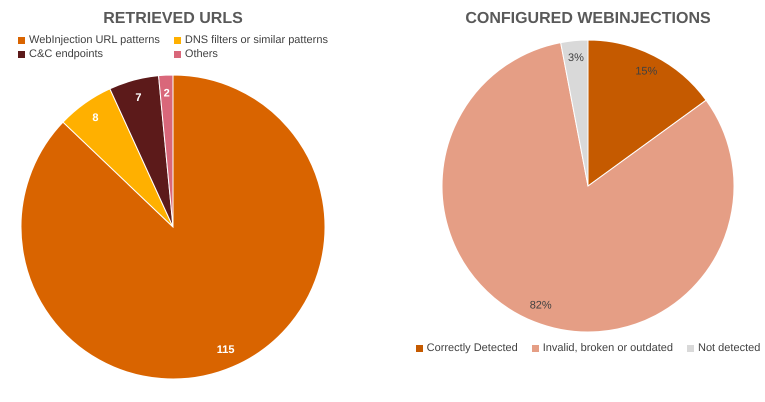 This screenshot has width=765, height=402. Describe the element at coordinates (607, 348) in the screenshot. I see `legend-label: Invalid, broken or outdated` at that location.